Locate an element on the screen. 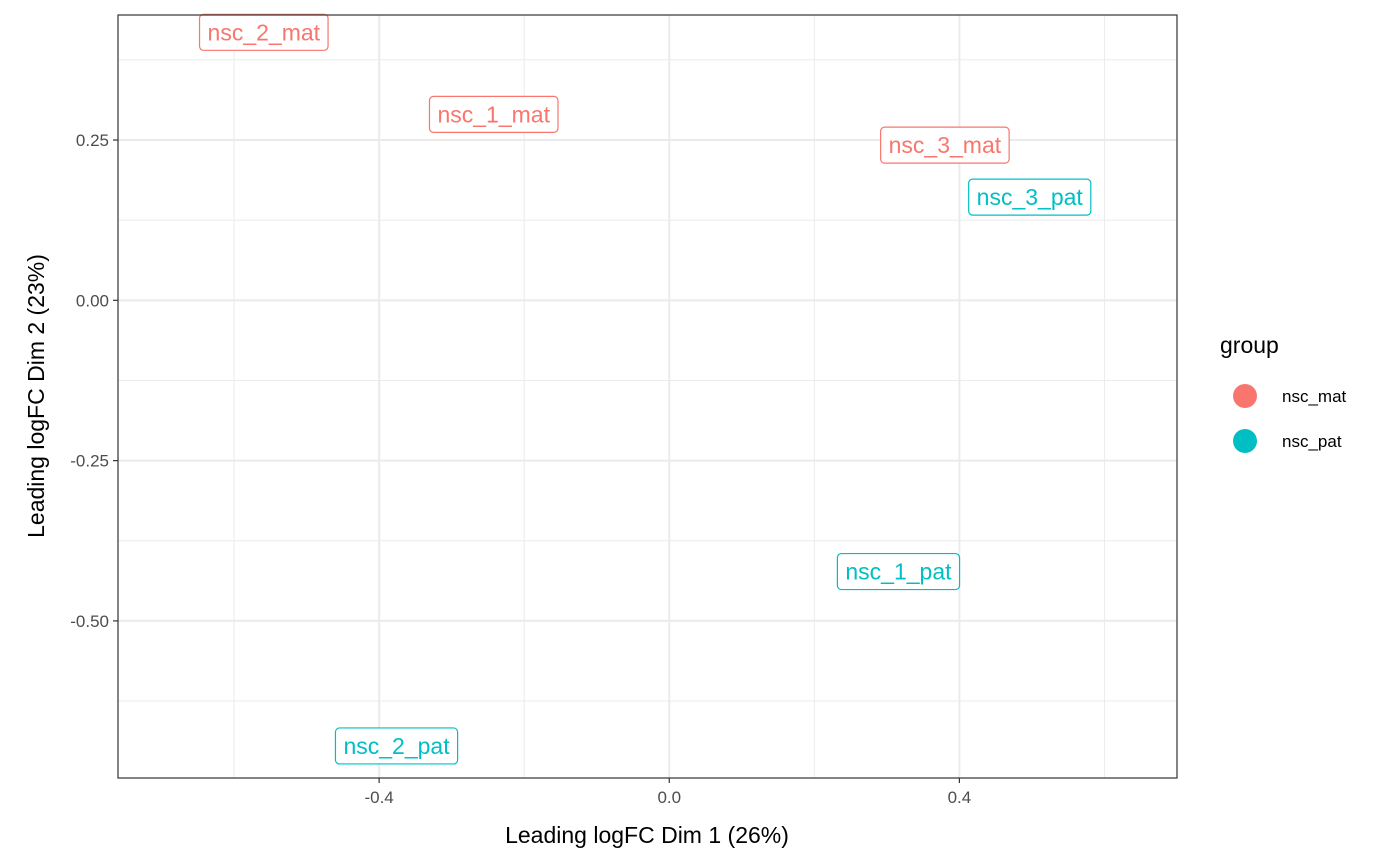  x-axis: -0.4 0.0 0.4 is located at coordinates (667, 792).